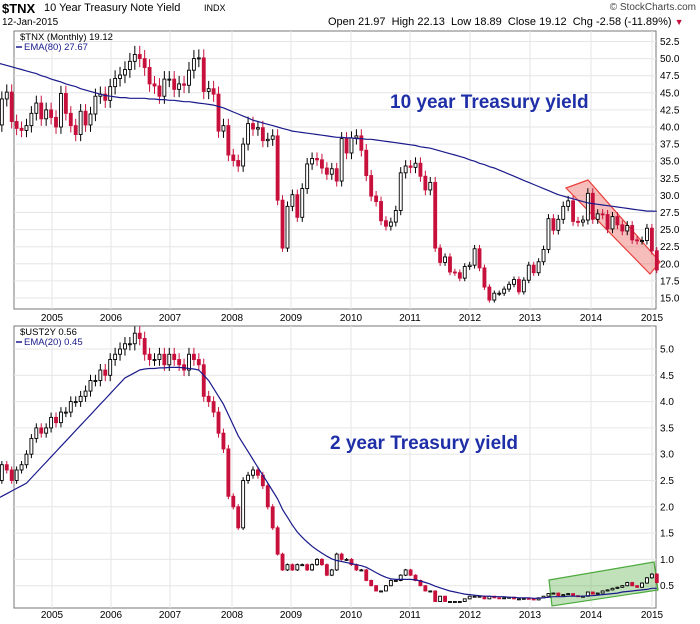 The width and height of the screenshot is (700, 624). I want to click on stat-chg-label: Chg, so click(582, 22).